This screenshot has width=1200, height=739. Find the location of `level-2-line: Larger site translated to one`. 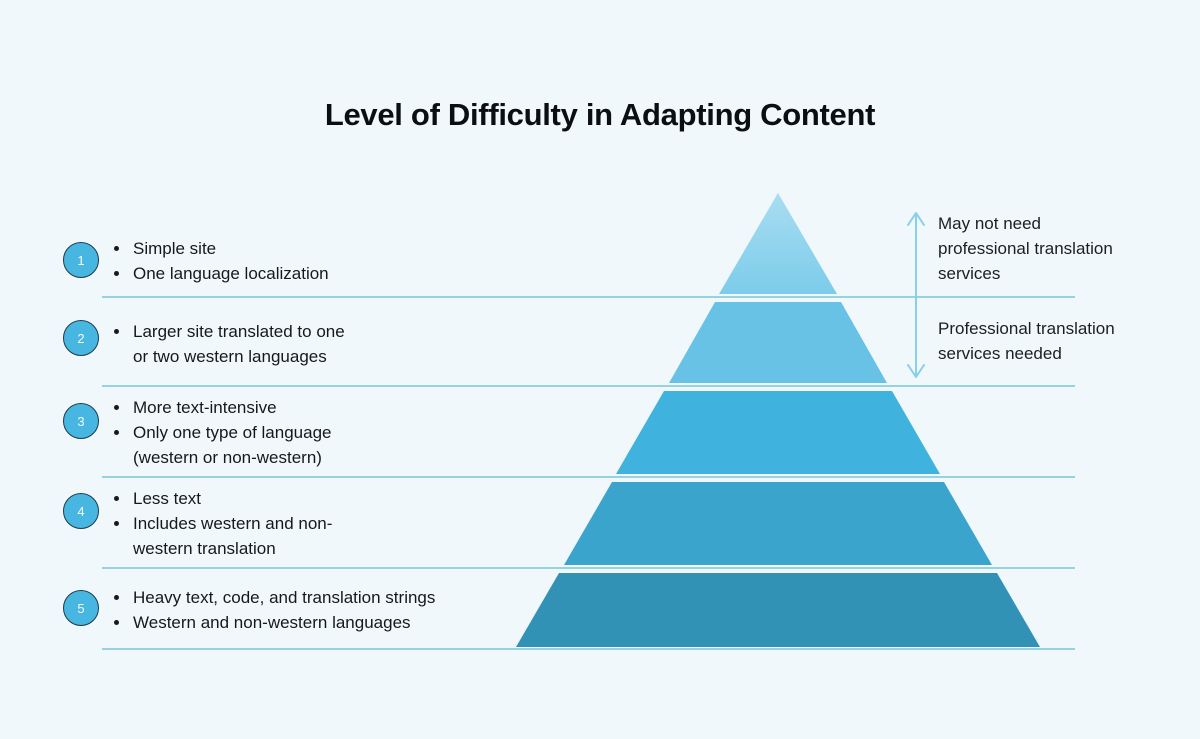

level-2-line: Larger site translated to one is located at coordinates (228, 331).